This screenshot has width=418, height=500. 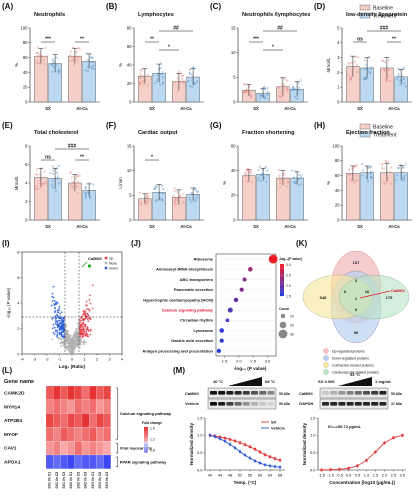 What do you see at coordinates (152, 440) in the screenshot?
I see `heatmap-colorbar-label: 1.2` at bounding box center [152, 440].